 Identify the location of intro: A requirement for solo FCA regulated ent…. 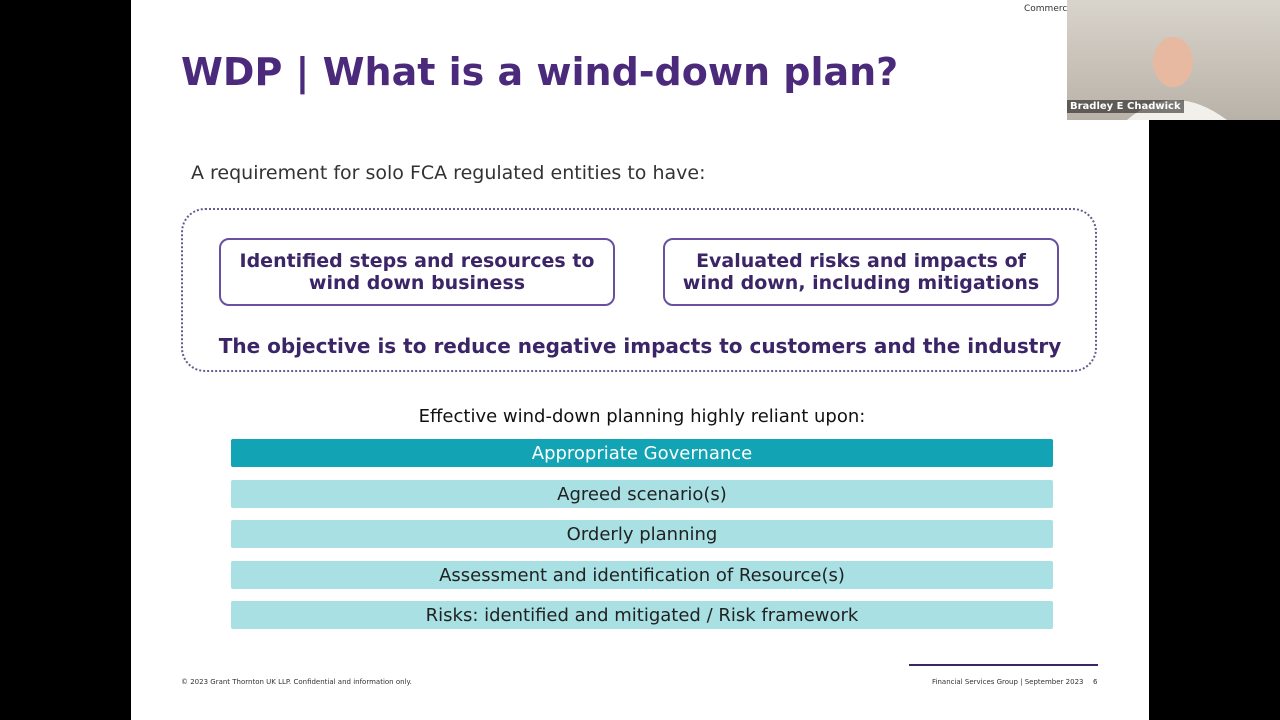
(448, 173).